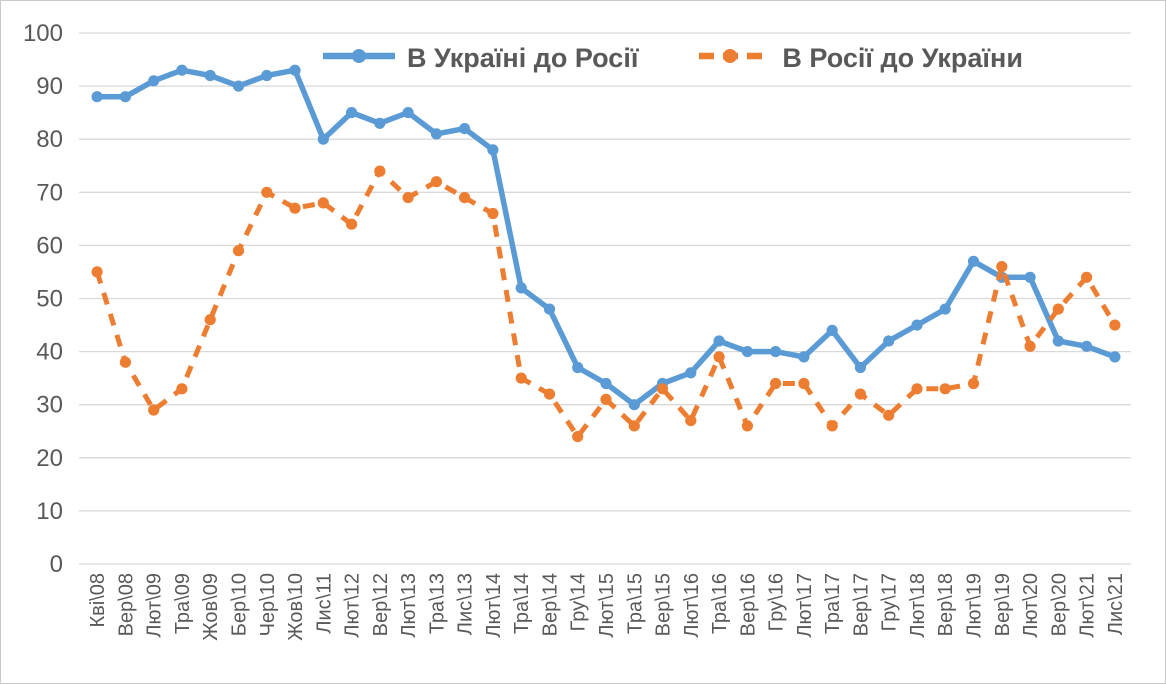 This screenshot has height=684, width=1166. Describe the element at coordinates (918, 605) in the screenshot. I see `x-tick-label: Лют\18` at that location.